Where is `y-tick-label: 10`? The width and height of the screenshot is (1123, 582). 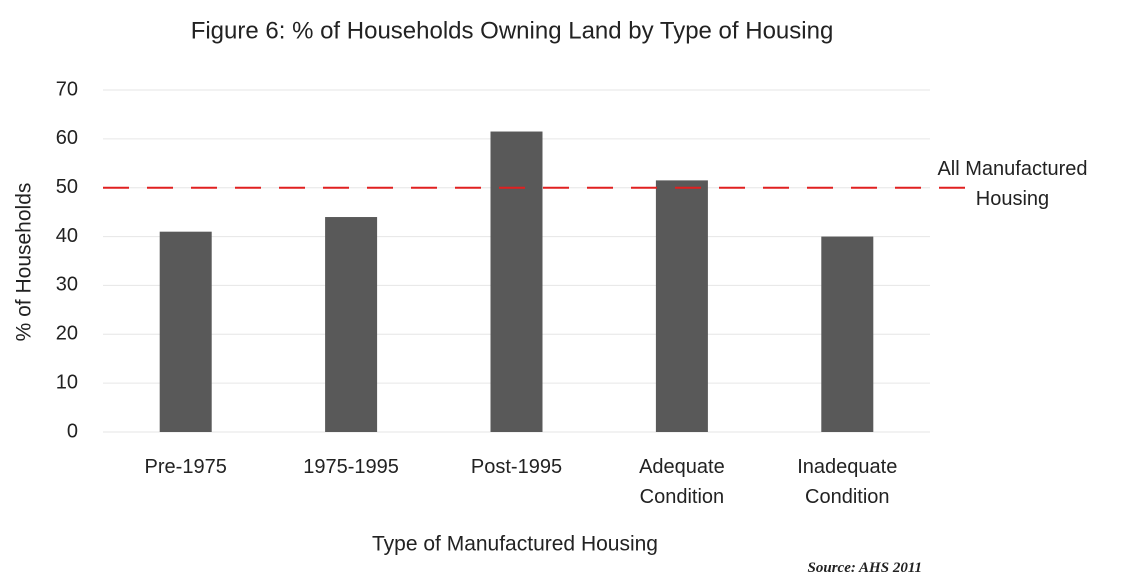
y-tick-label: 10 is located at coordinates (67, 382).